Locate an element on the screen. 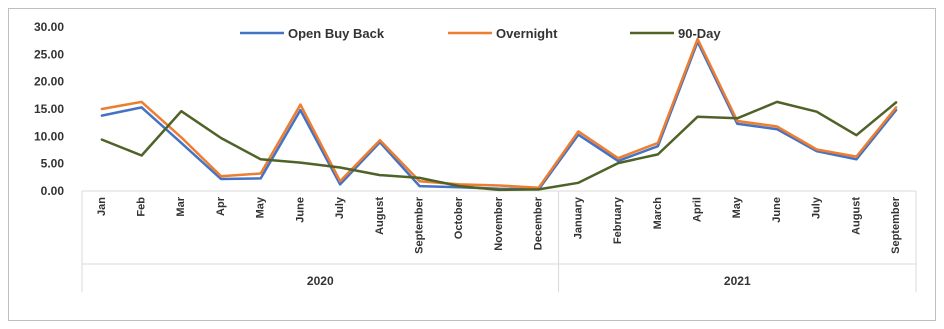  y-tick-label: 0.00 is located at coordinates (53, 191).